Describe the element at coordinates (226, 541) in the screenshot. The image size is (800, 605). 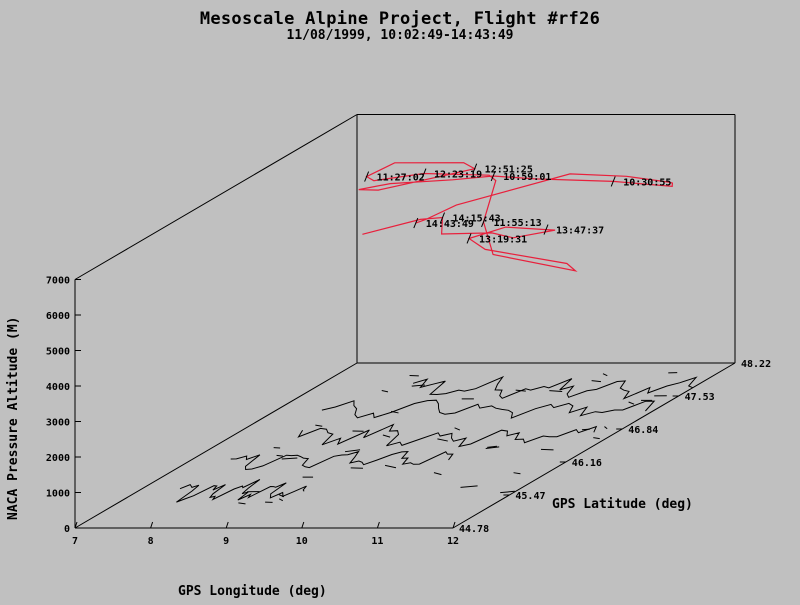
I see `x-tick-label: 9` at that location.